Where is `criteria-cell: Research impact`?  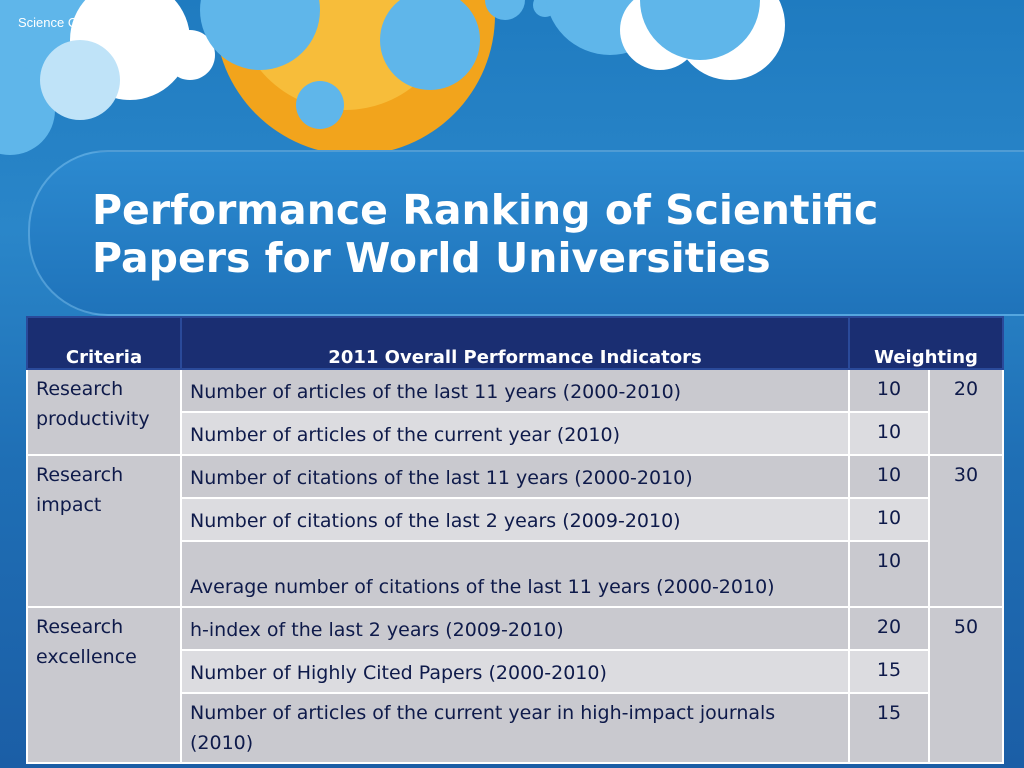 criteria-cell: Research impact is located at coordinates (104, 531).